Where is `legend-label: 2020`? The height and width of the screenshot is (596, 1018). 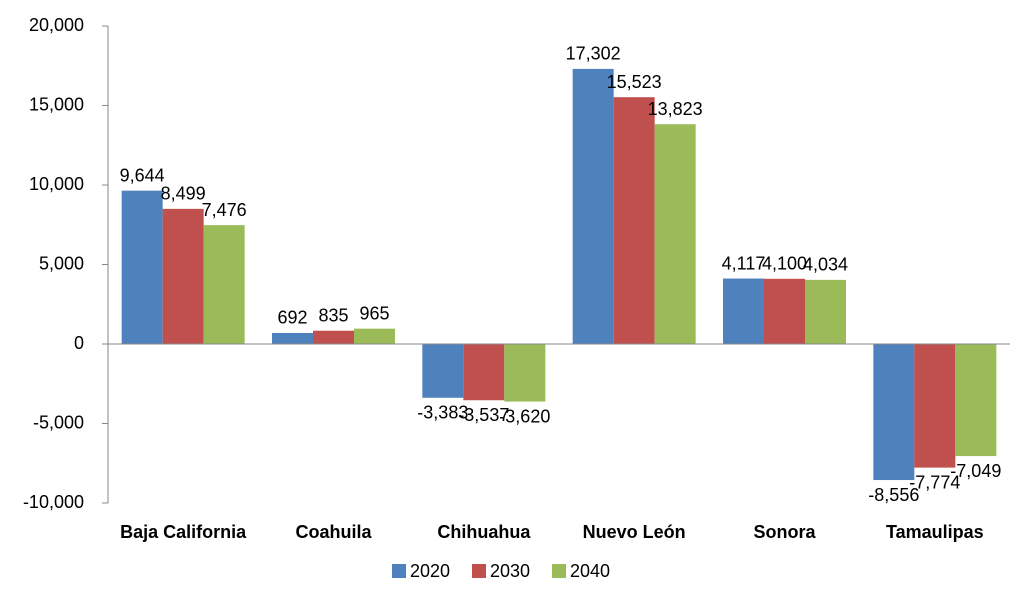
legend-label: 2020 is located at coordinates (430, 571).